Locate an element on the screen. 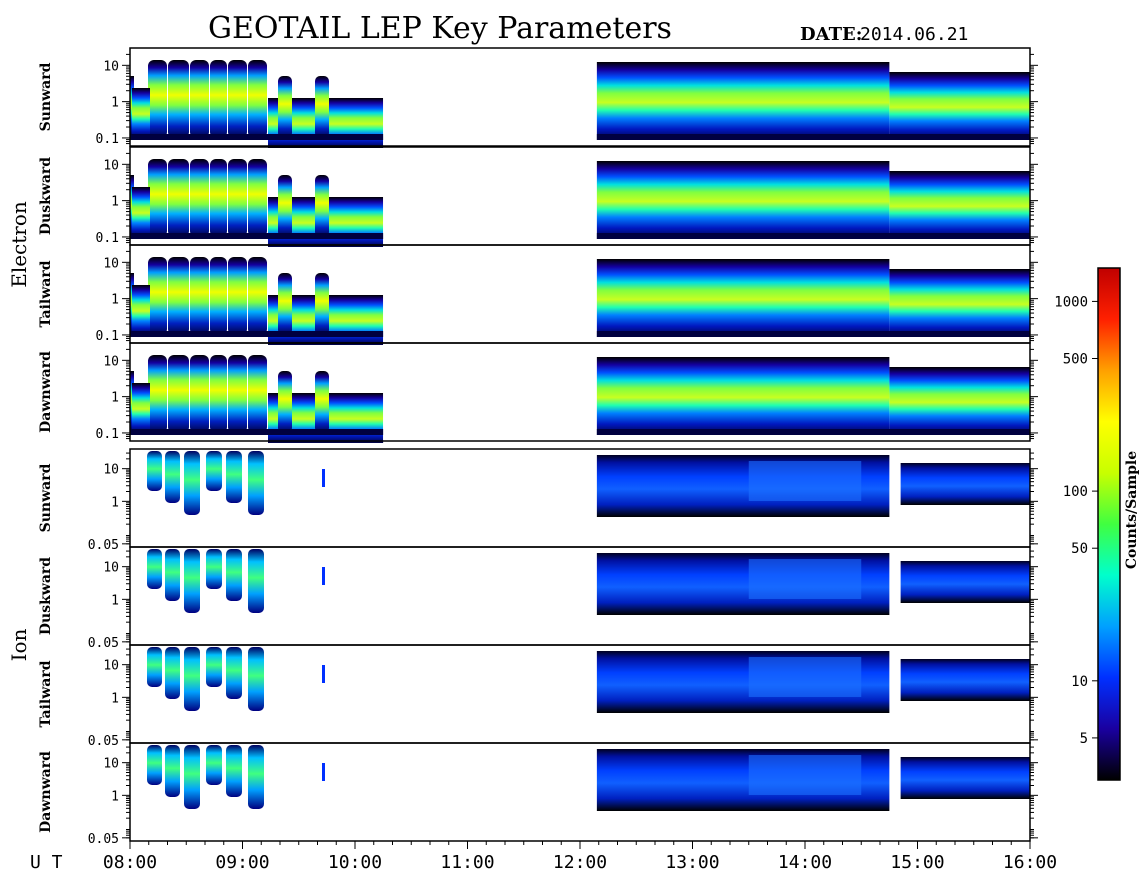  panel-frame: 10 1 0.05 Dawnward is located at coordinates (538, 794).